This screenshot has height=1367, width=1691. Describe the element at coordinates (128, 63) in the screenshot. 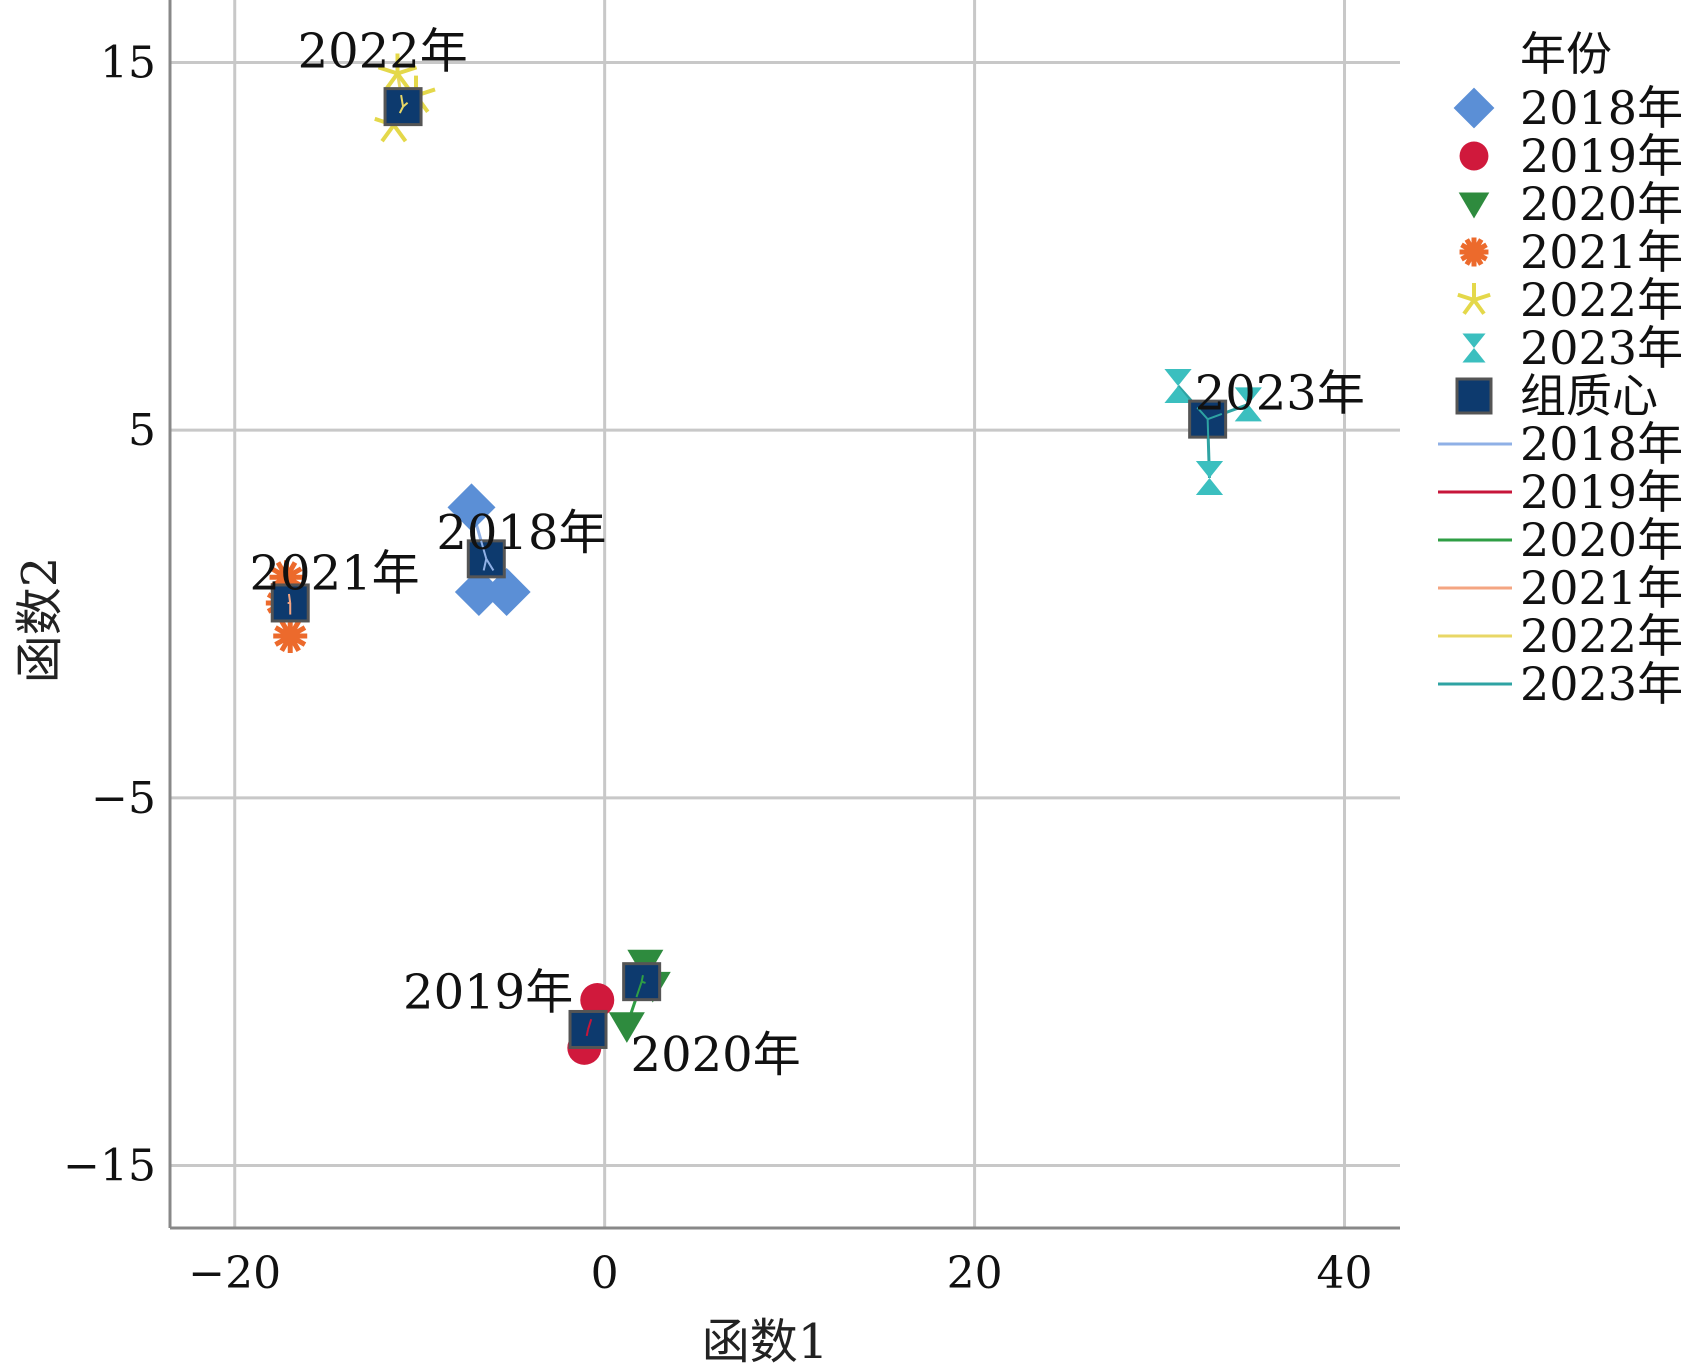

I see `y-tick-label: 15` at that location.